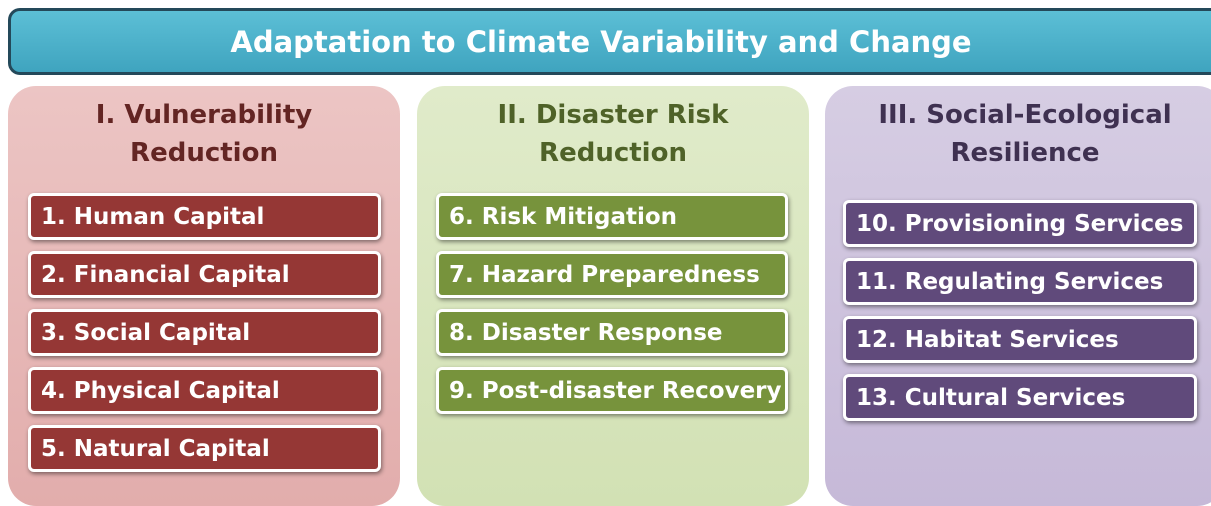  I want to click on list-item: 11. Regulating Services, so click(1020, 281).